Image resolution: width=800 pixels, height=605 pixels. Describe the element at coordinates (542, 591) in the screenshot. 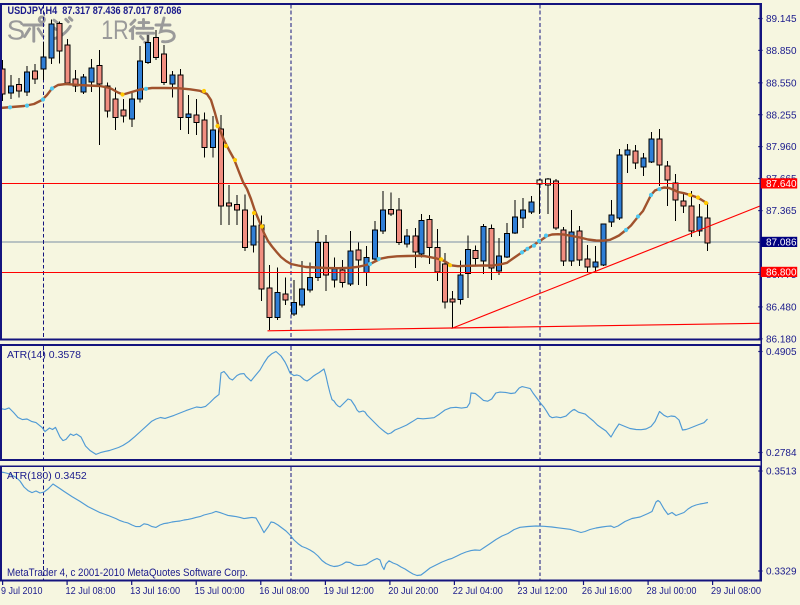

I see `svg-text: 23 Jul 12:00` at that location.